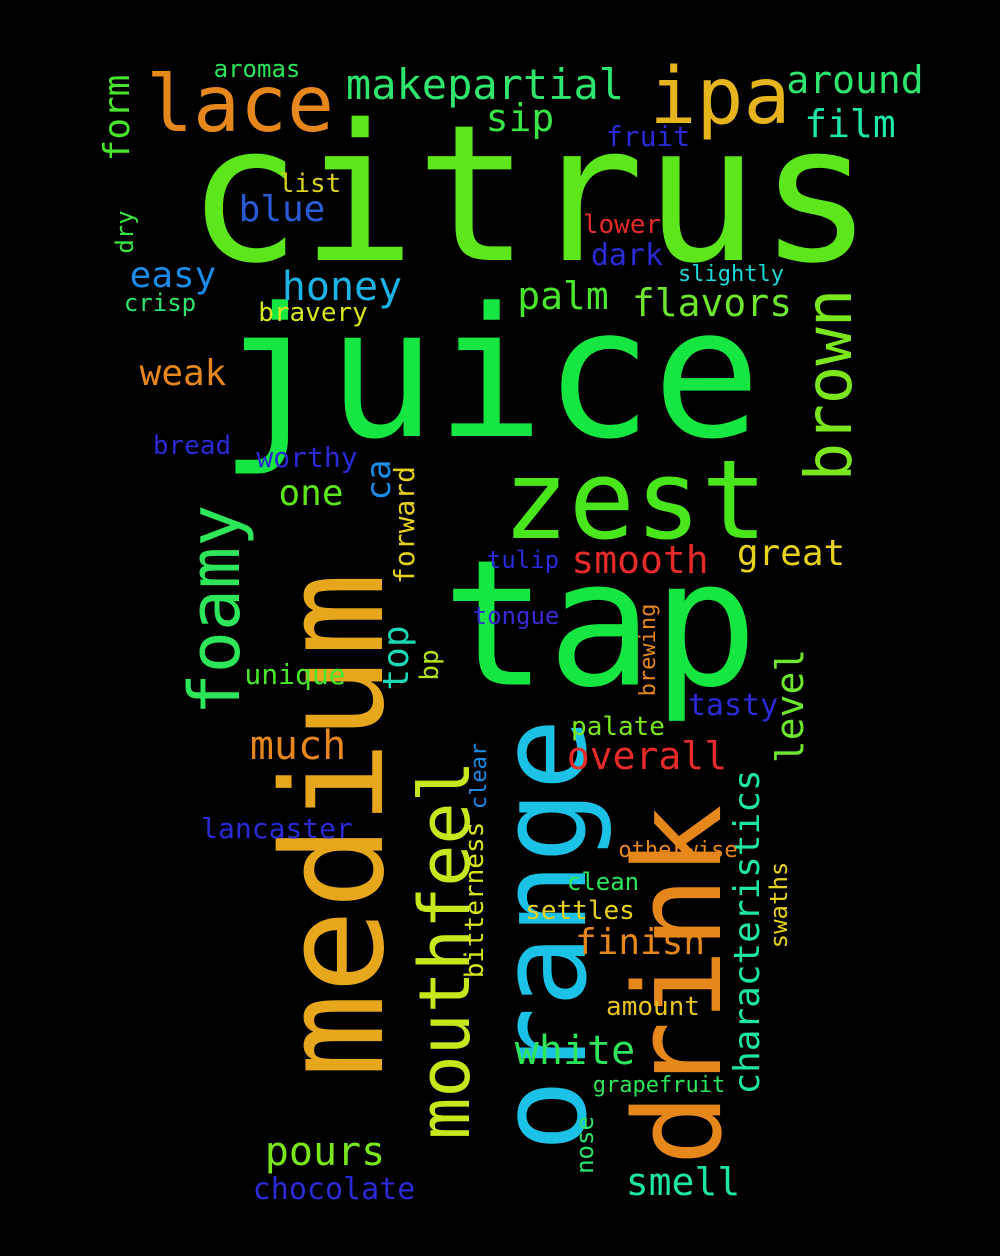  I want to click on word-pours: pours, so click(325, 1152).